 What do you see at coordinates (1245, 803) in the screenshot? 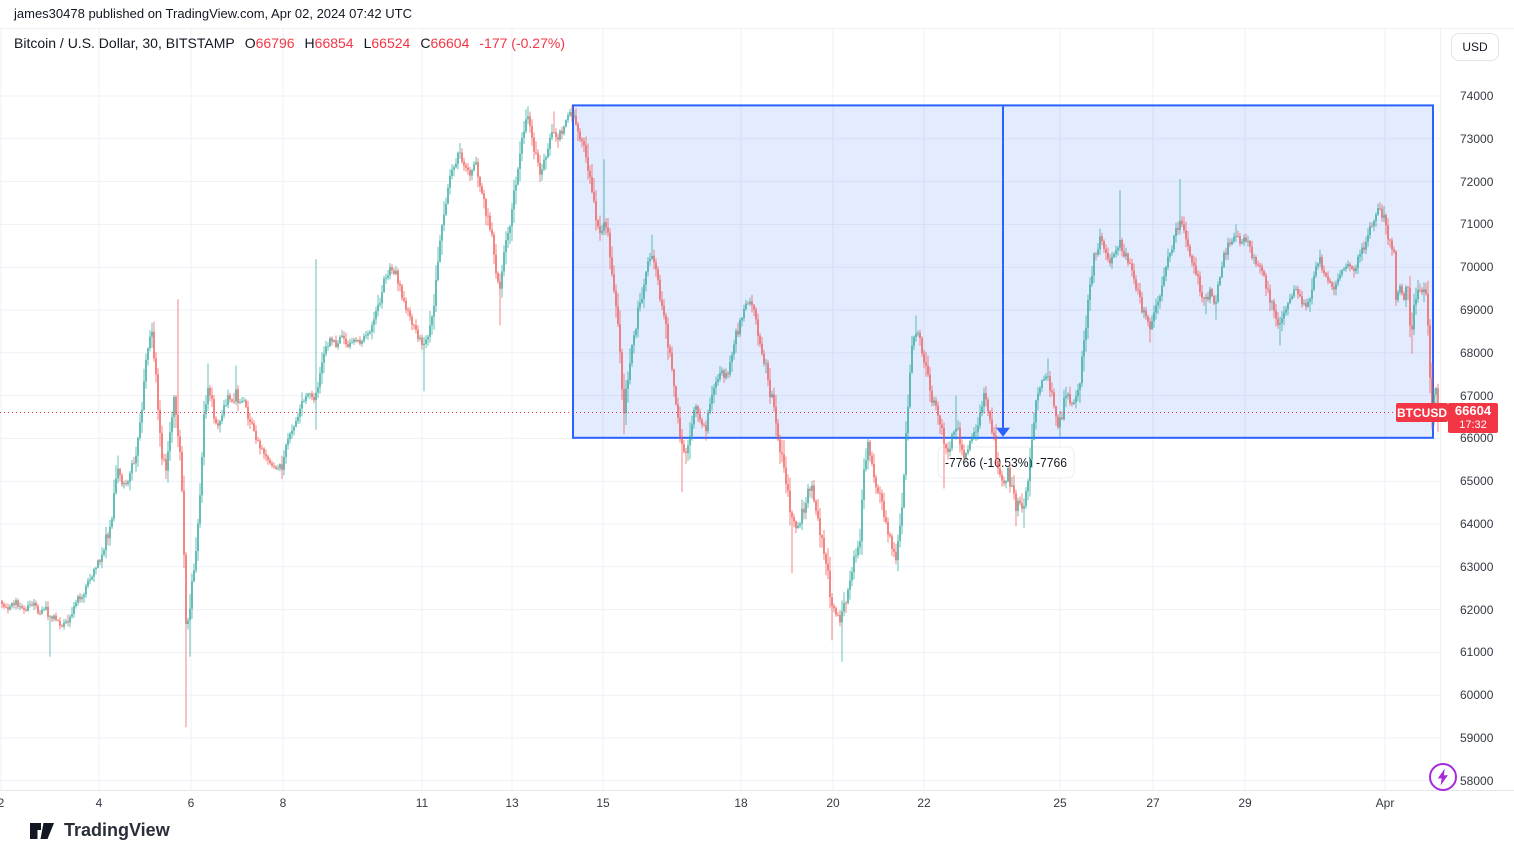
I see `time-axis-label: 29` at bounding box center [1245, 803].